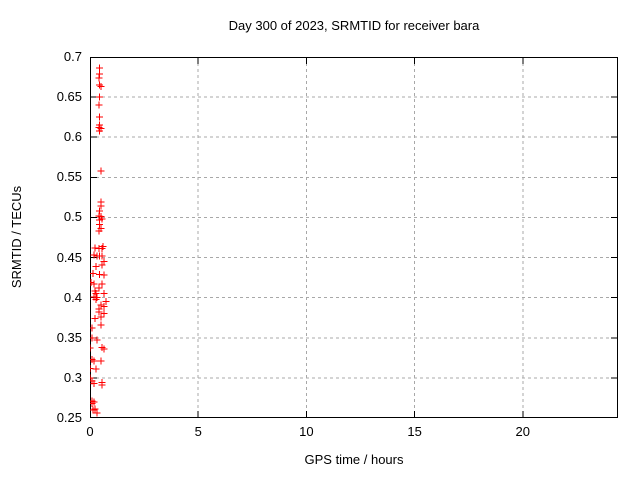  Describe the element at coordinates (72, 137) in the screenshot. I see `y-tick-label: 0.6` at that location.